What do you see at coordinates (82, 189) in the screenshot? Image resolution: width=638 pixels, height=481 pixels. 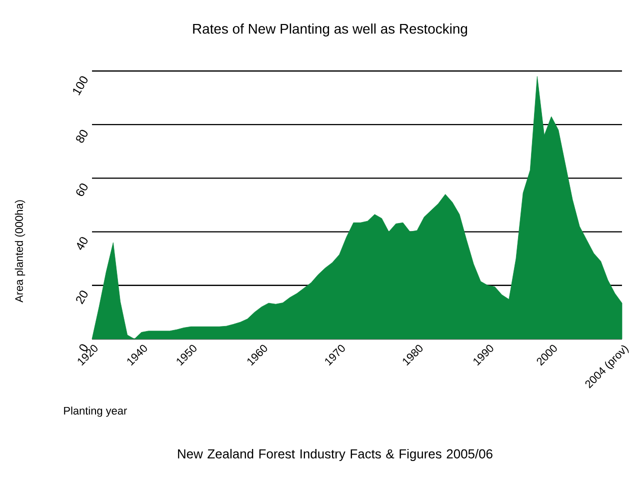 I see `y-tick-label: 60` at bounding box center [82, 189].